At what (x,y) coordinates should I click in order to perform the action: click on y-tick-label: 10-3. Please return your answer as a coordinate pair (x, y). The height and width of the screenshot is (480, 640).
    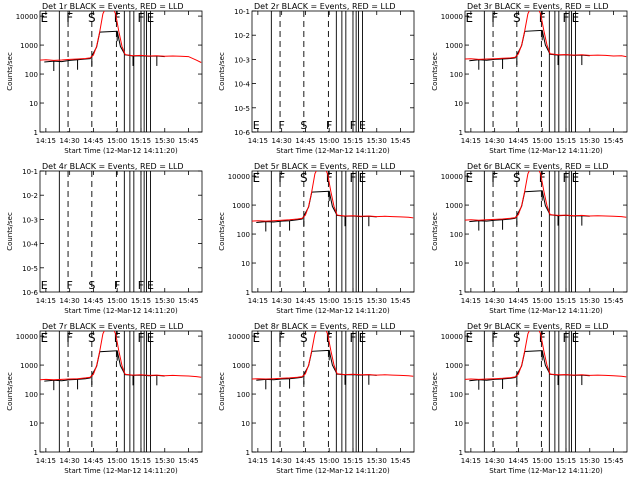
    Looking at the image, I should click on (242, 60).